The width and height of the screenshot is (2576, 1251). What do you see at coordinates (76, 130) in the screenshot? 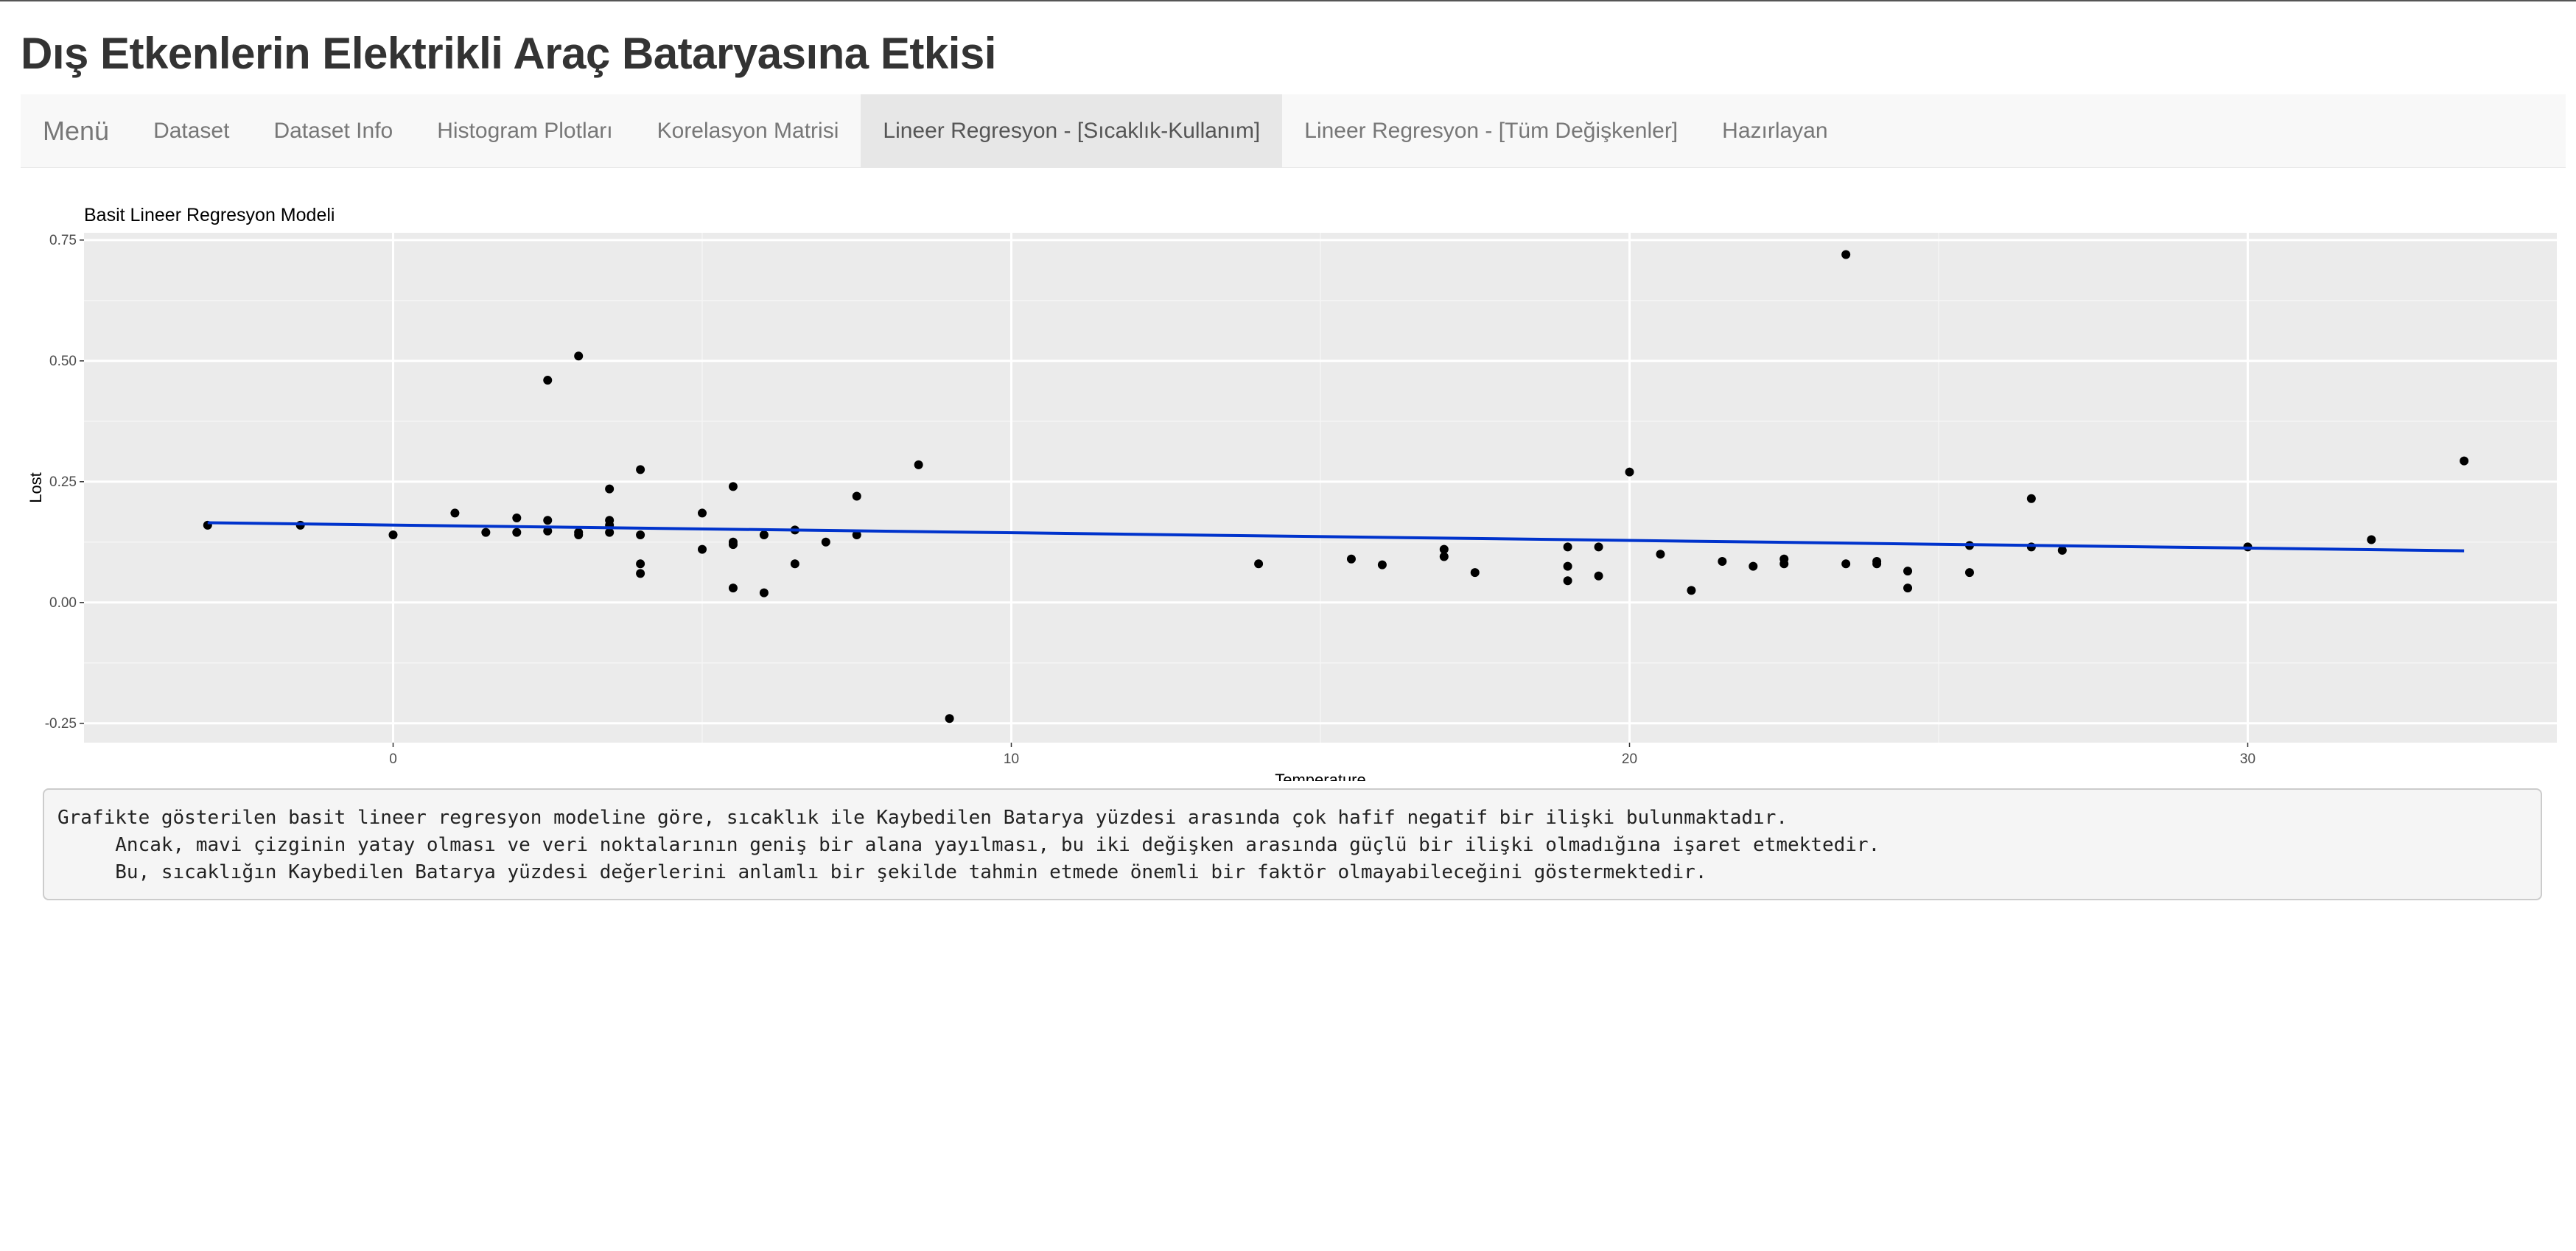
I see `navbar-brand: Menü` at bounding box center [76, 130].